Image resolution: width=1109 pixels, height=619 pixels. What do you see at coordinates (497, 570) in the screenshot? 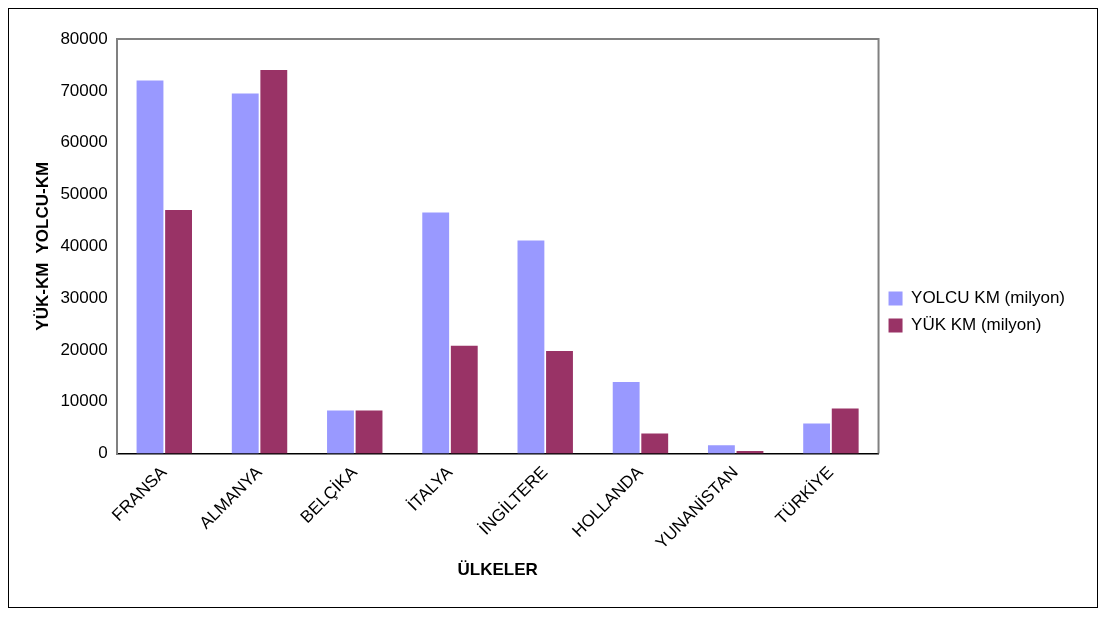
I see `x-axis-title: ÜLKELER` at bounding box center [497, 570].